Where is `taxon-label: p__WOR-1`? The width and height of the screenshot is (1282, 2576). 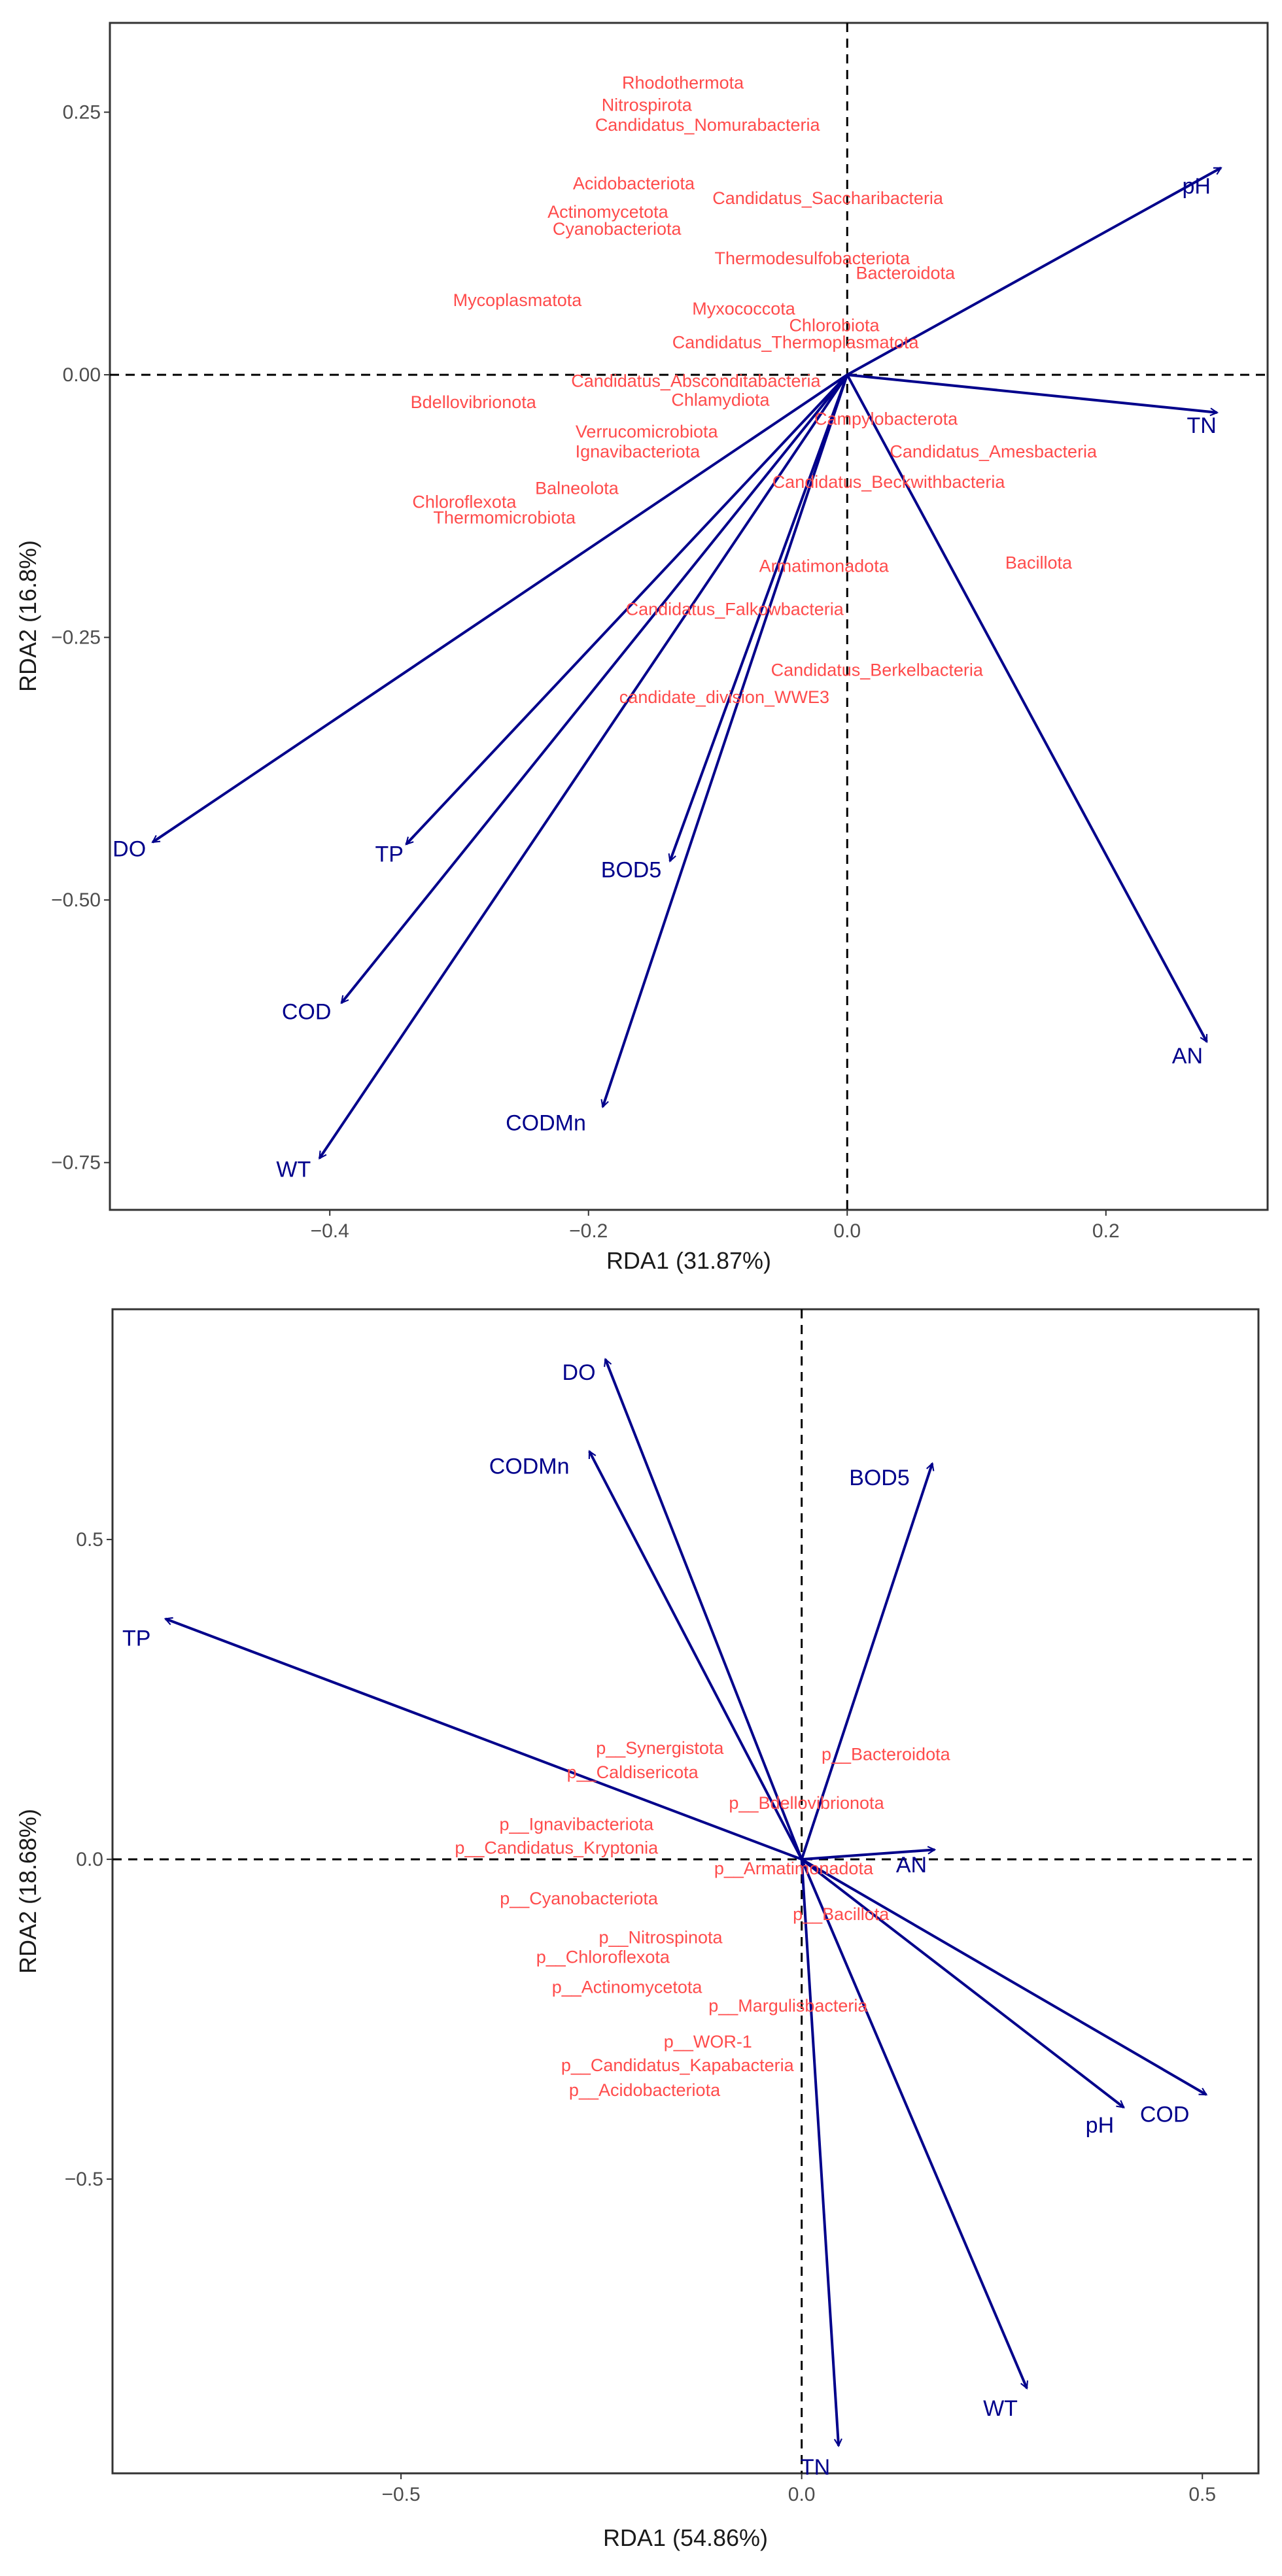
taxon-label: p__WOR-1 is located at coordinates (708, 2042).